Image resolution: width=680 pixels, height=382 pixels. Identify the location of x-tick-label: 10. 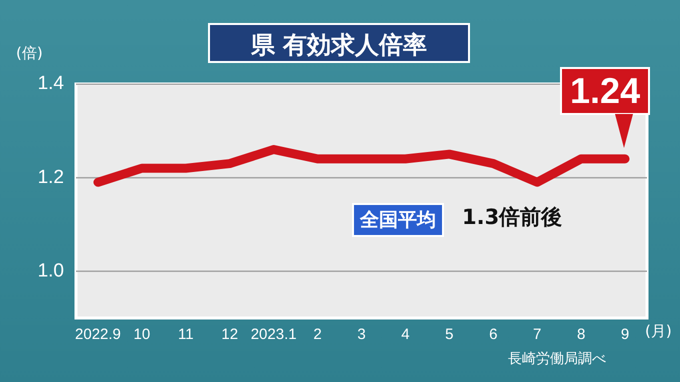
(142, 335).